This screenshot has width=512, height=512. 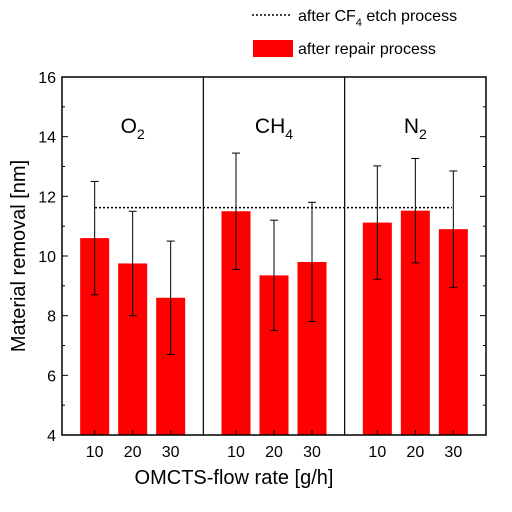 What do you see at coordinates (411, 126) in the screenshot?
I see `group-label-main: N` at bounding box center [411, 126].